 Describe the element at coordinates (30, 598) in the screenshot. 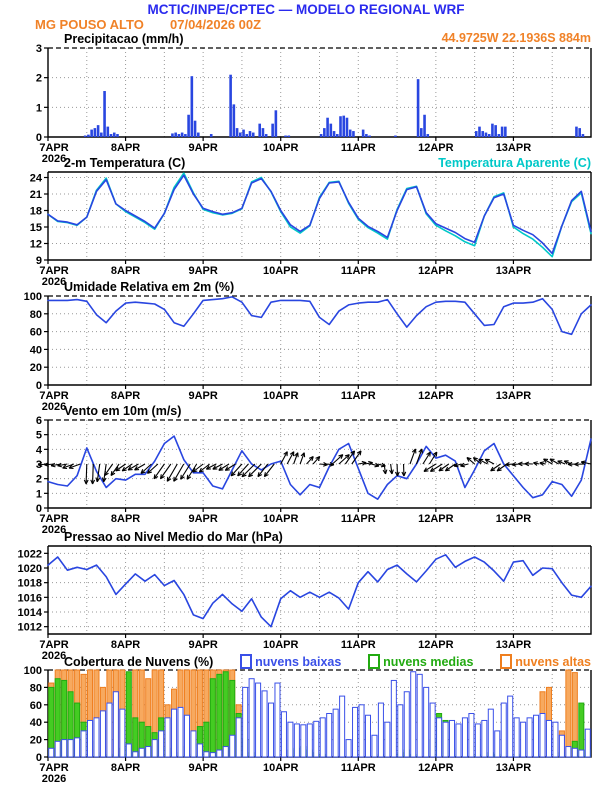

I see `y-tick-label: 1016` at that location.